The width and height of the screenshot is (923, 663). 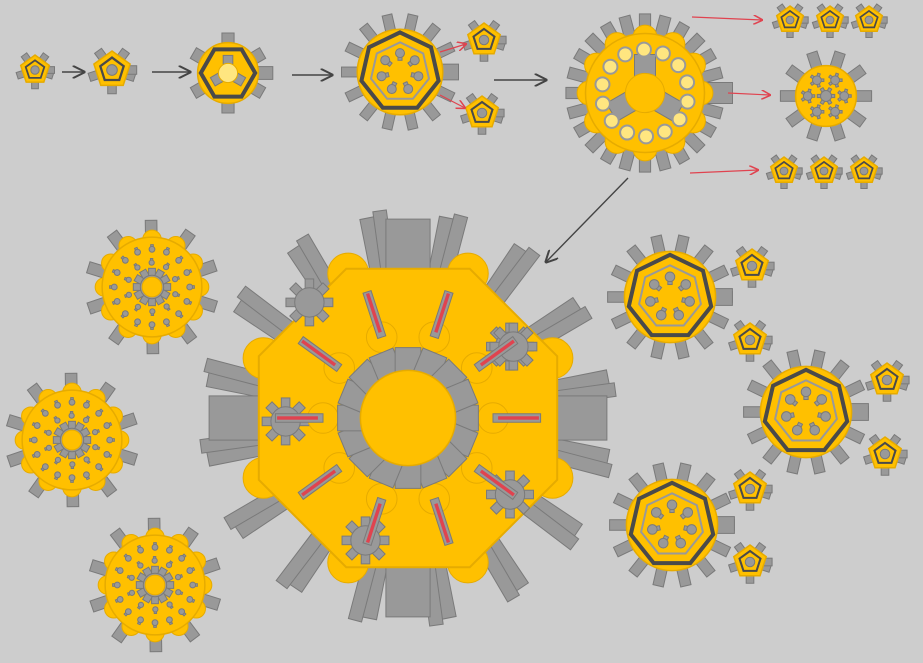 I want to click on center-gear, so click(x=826, y=96).